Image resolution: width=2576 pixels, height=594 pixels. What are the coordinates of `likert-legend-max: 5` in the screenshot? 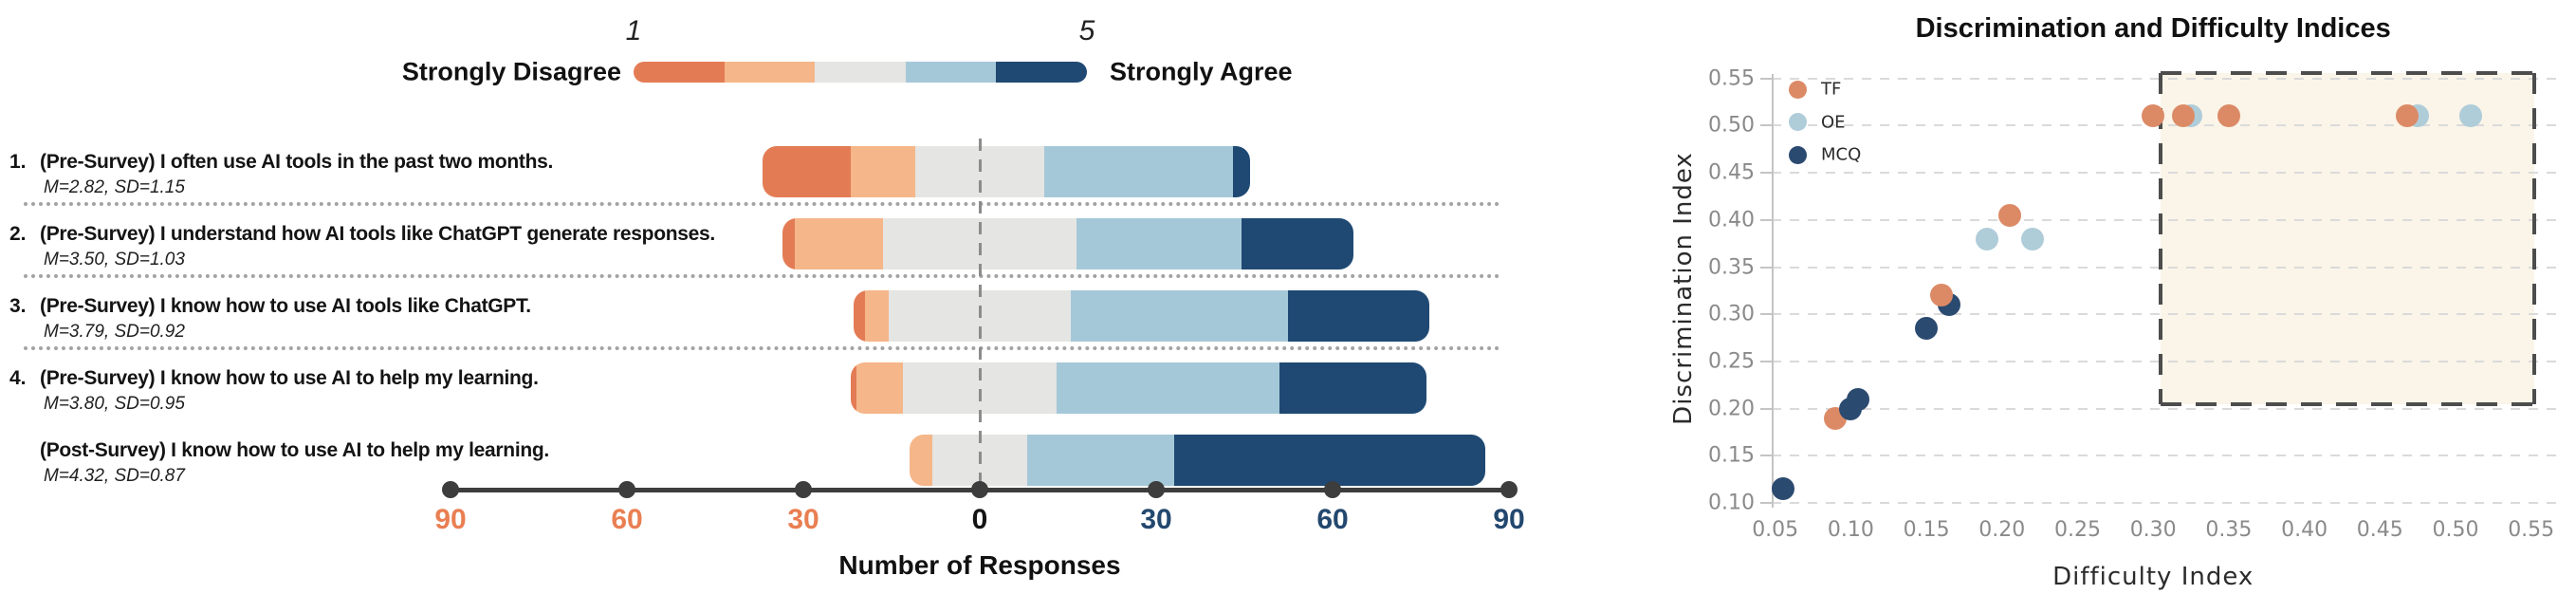 It's located at (1086, 30).